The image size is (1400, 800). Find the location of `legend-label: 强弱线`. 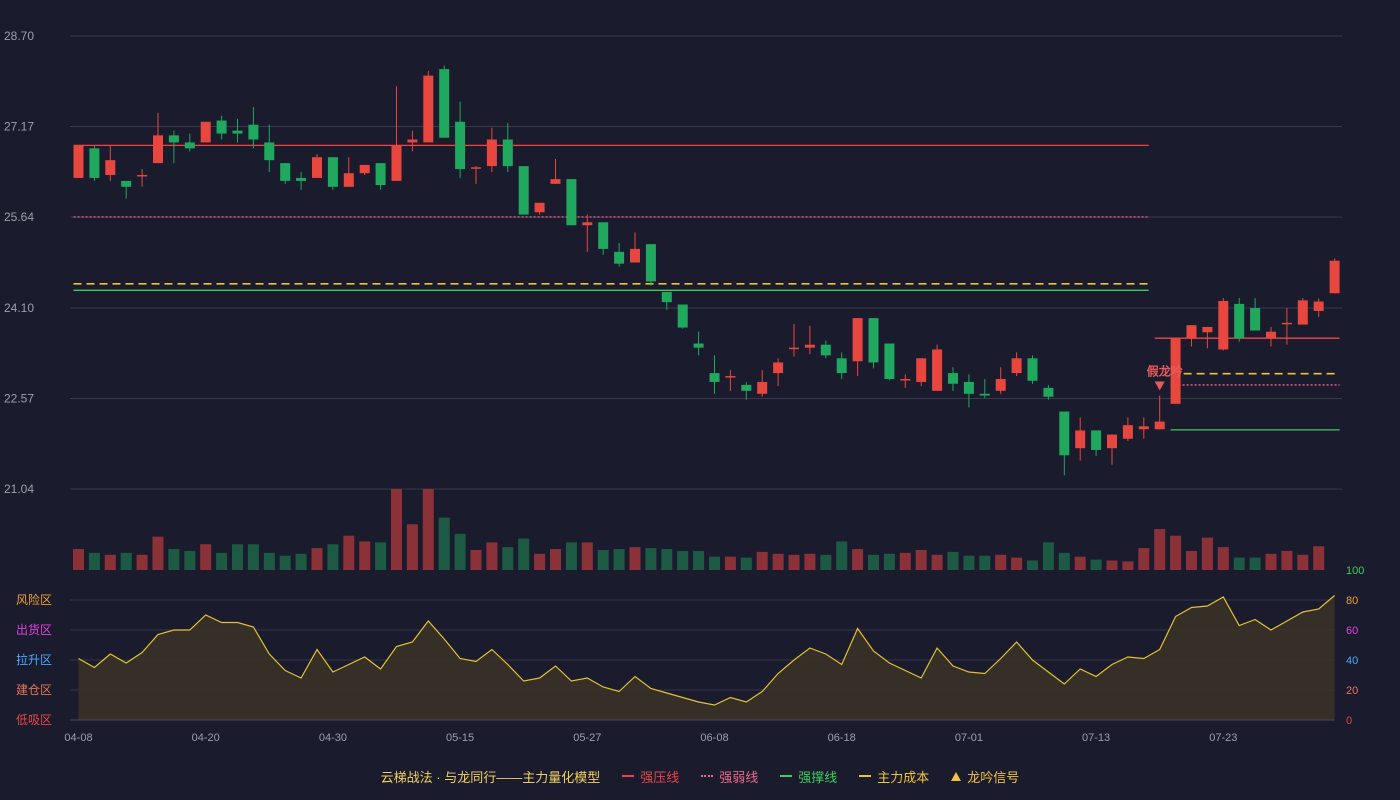

legend-label: 强弱线 is located at coordinates (739, 777).